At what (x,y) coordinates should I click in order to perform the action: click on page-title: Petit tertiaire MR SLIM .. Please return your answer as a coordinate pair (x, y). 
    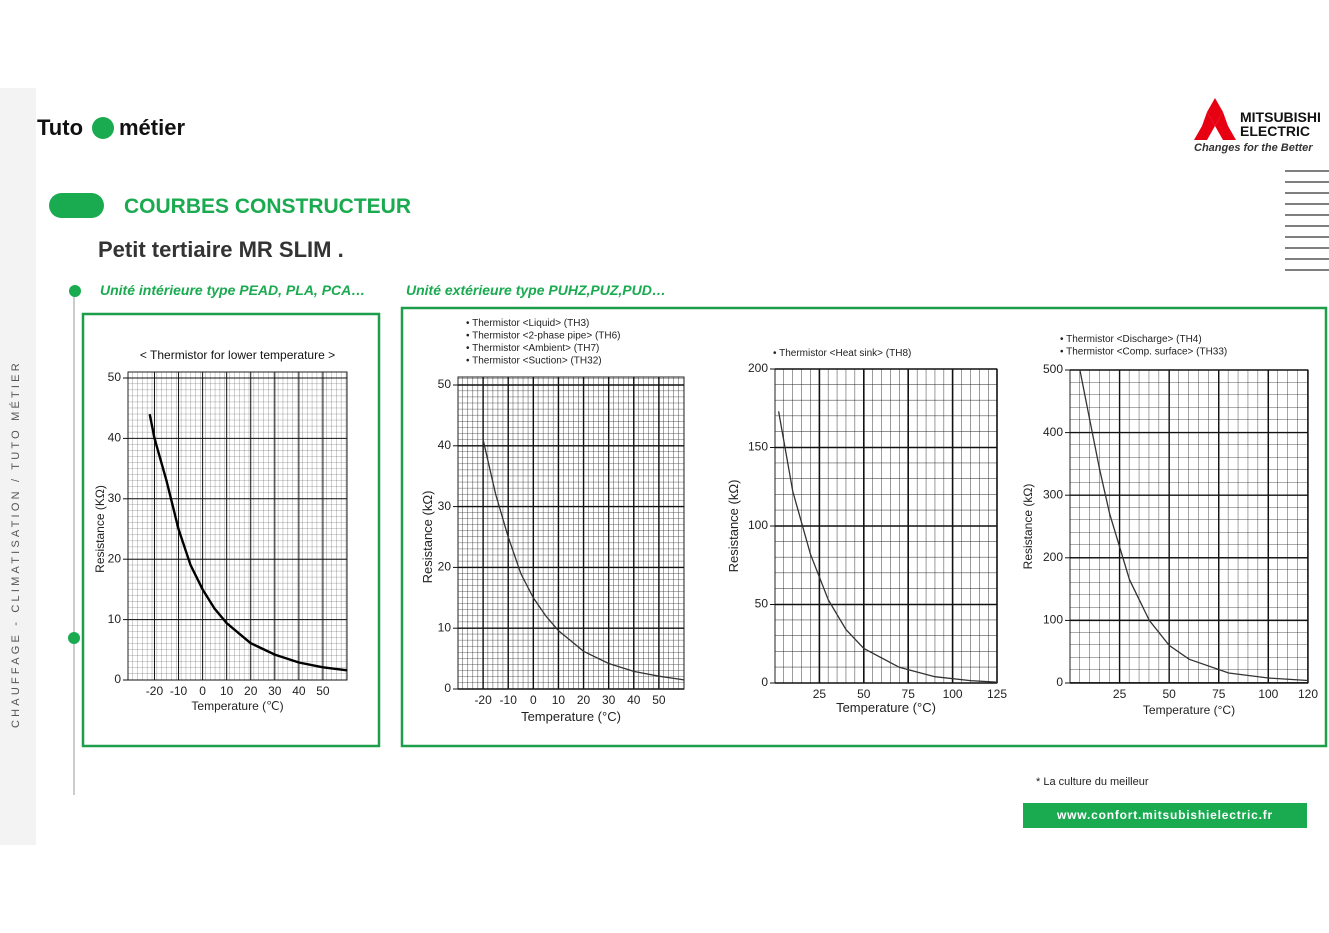
    Looking at the image, I should click on (221, 249).